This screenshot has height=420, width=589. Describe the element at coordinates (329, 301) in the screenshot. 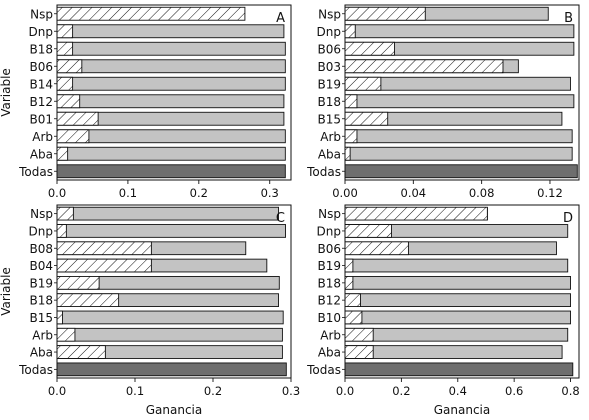

I see `category-label: B12` at that location.